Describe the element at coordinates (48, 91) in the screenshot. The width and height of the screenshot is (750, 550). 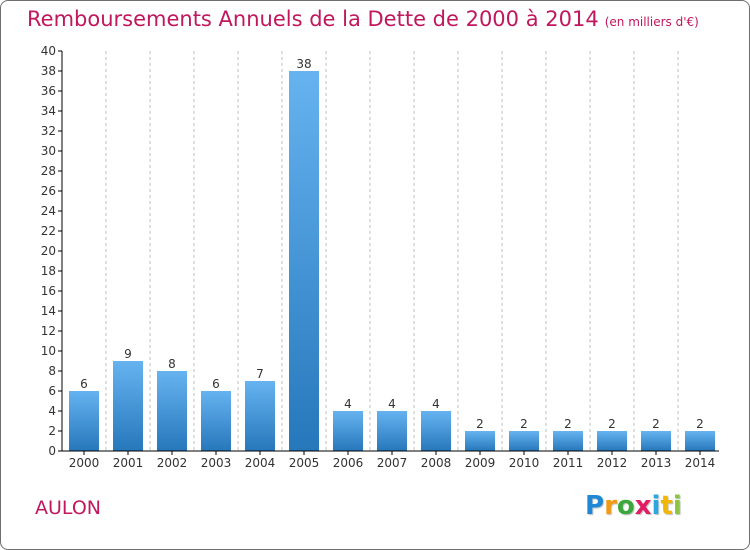
I see `y-tick-label: 36` at that location.